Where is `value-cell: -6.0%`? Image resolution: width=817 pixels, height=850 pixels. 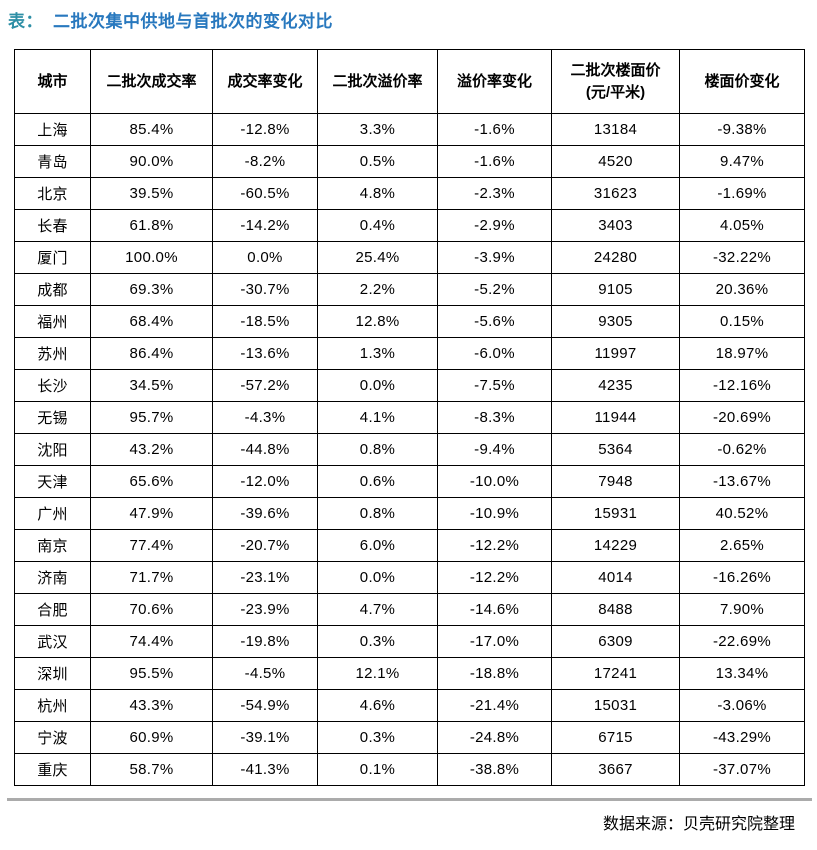 value-cell: -6.0% is located at coordinates (494, 353).